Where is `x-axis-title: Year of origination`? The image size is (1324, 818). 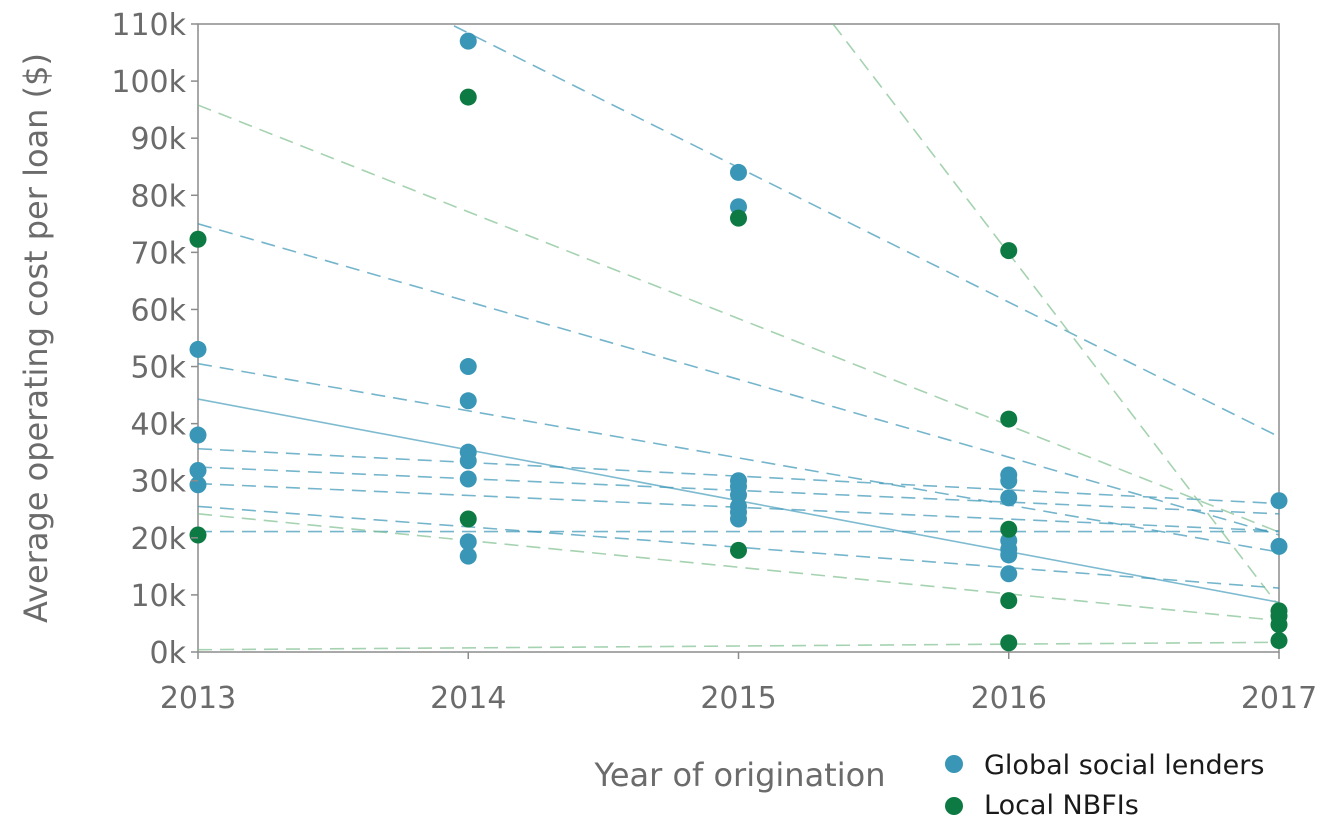 x-axis-title: Year of origination is located at coordinates (740, 775).